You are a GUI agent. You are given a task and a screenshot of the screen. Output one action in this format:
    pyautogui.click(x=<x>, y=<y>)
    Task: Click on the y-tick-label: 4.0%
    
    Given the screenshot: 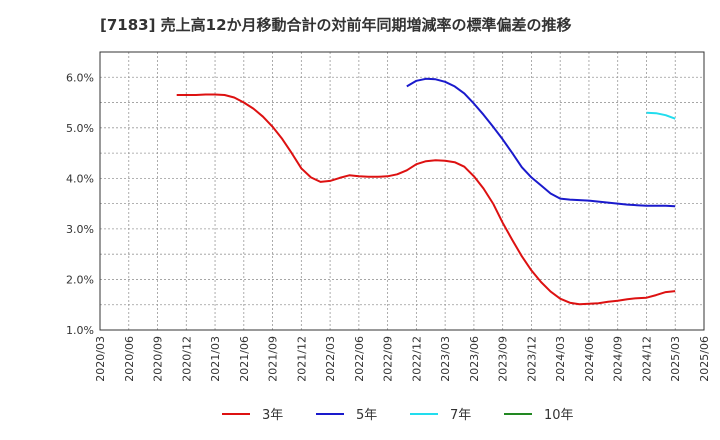 What is the action you would take?
    pyautogui.click(x=80, y=178)
    